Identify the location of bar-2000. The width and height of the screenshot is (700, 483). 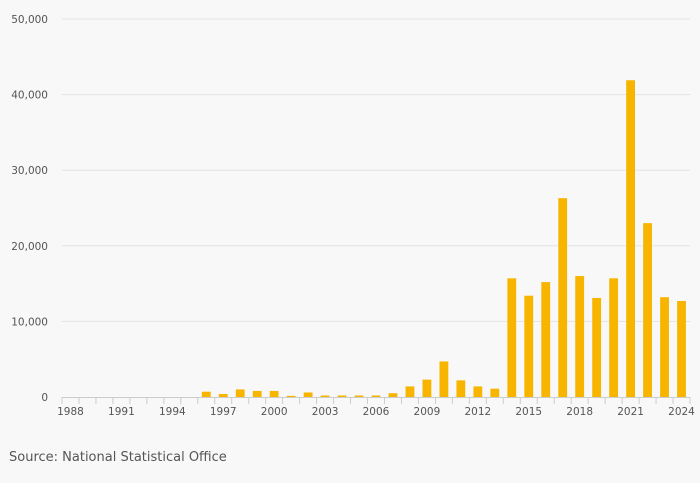
(274, 393).